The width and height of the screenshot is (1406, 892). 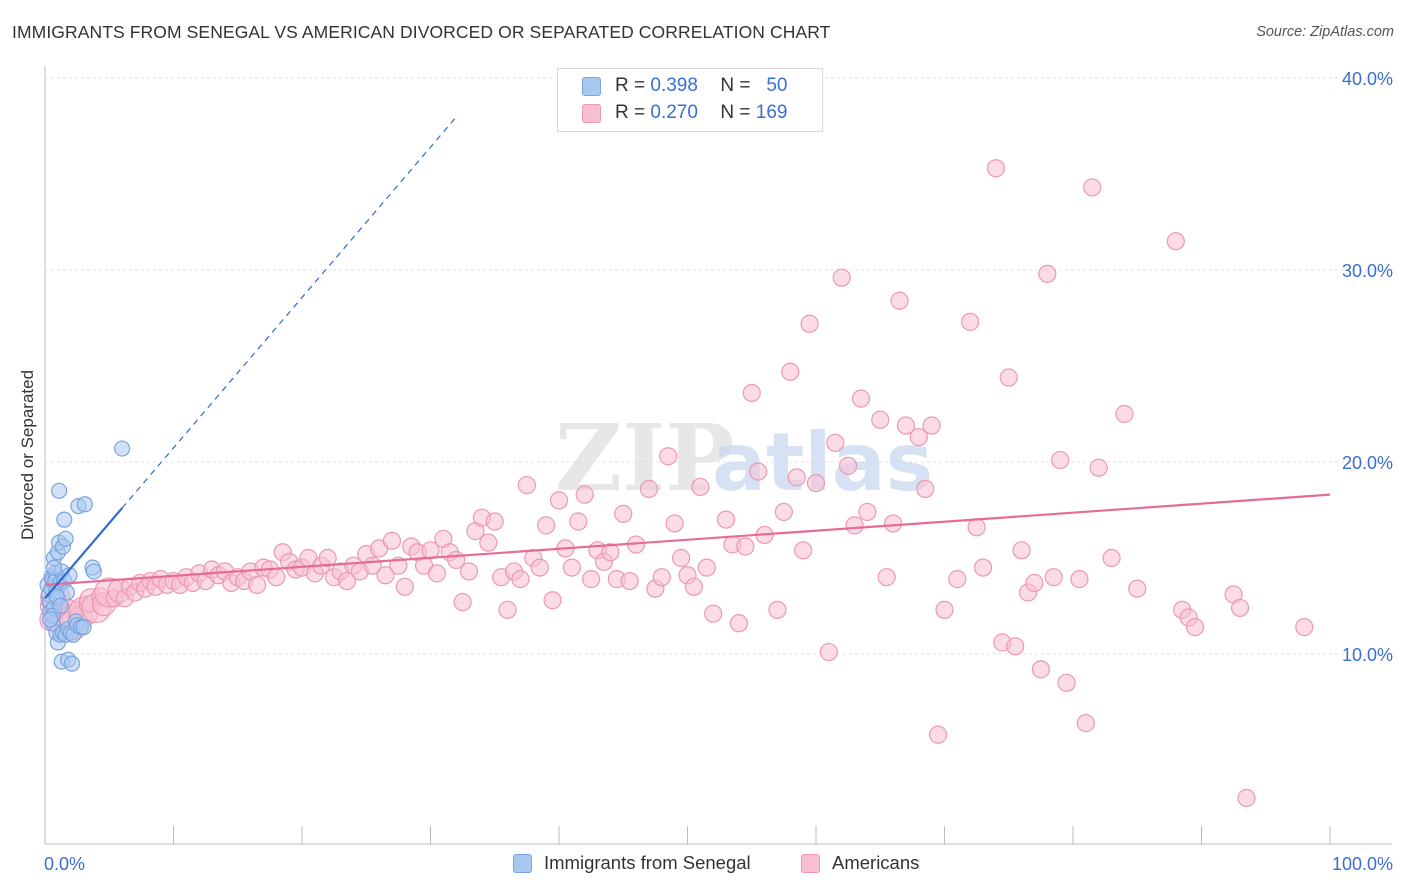 I want to click on x-tick-label: 0.0%, so click(x=64, y=864).